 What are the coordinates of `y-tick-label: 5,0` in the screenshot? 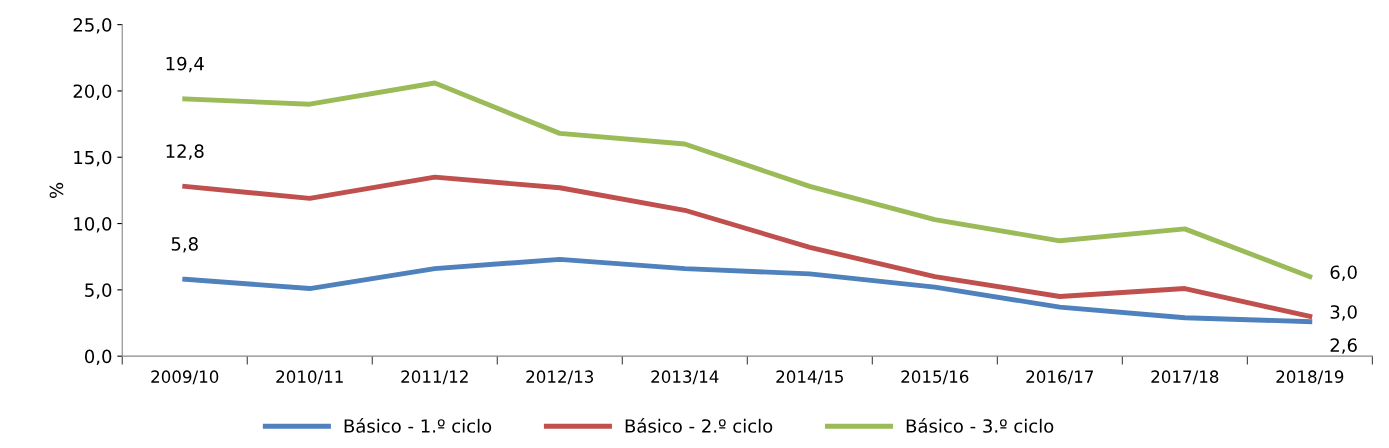 It's located at (98, 291).